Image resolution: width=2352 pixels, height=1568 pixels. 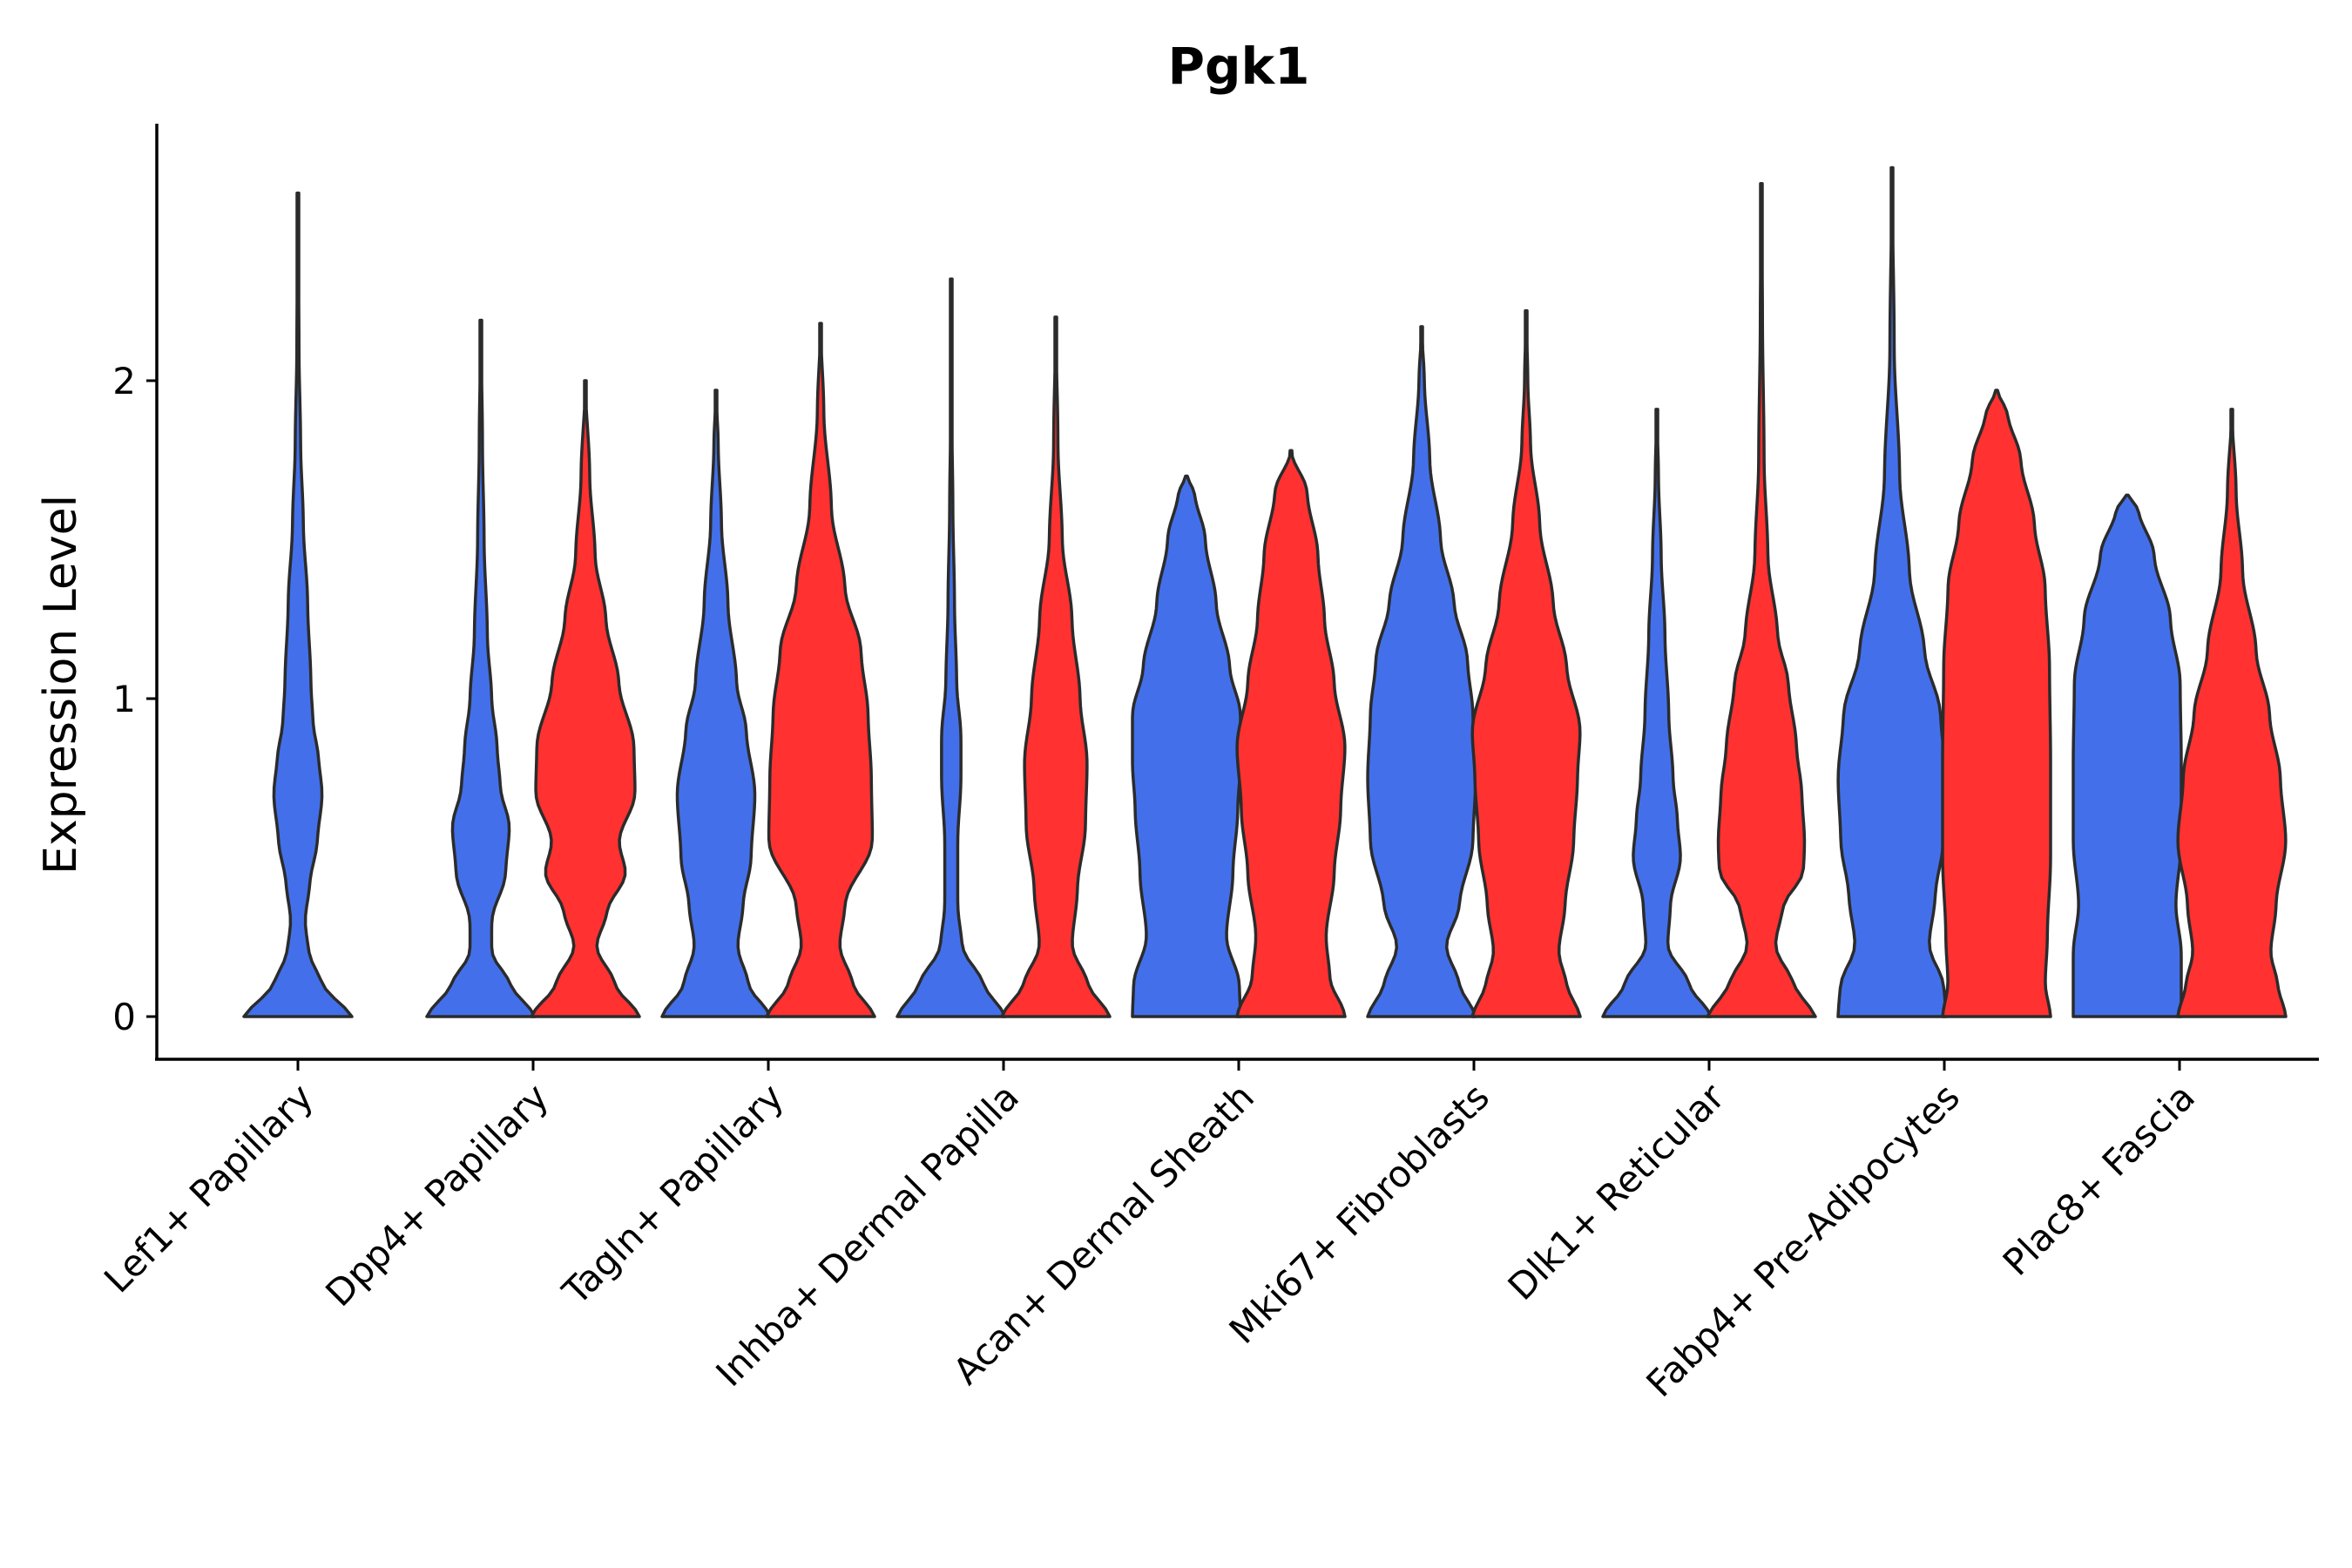 I want to click on x-tick-label-dpp4-papillary: Dpp4+ Papillary, so click(x=437, y=1195).